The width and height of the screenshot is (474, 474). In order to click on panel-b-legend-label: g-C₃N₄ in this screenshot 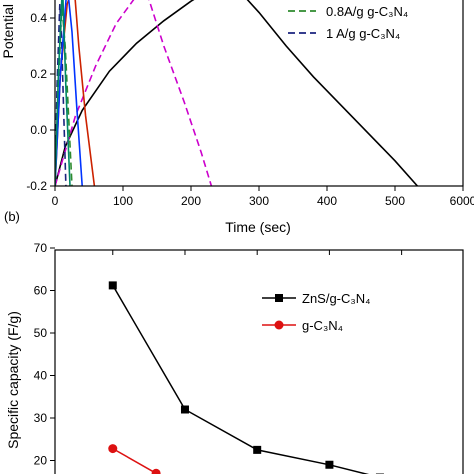, I will do `click(322, 325)`.